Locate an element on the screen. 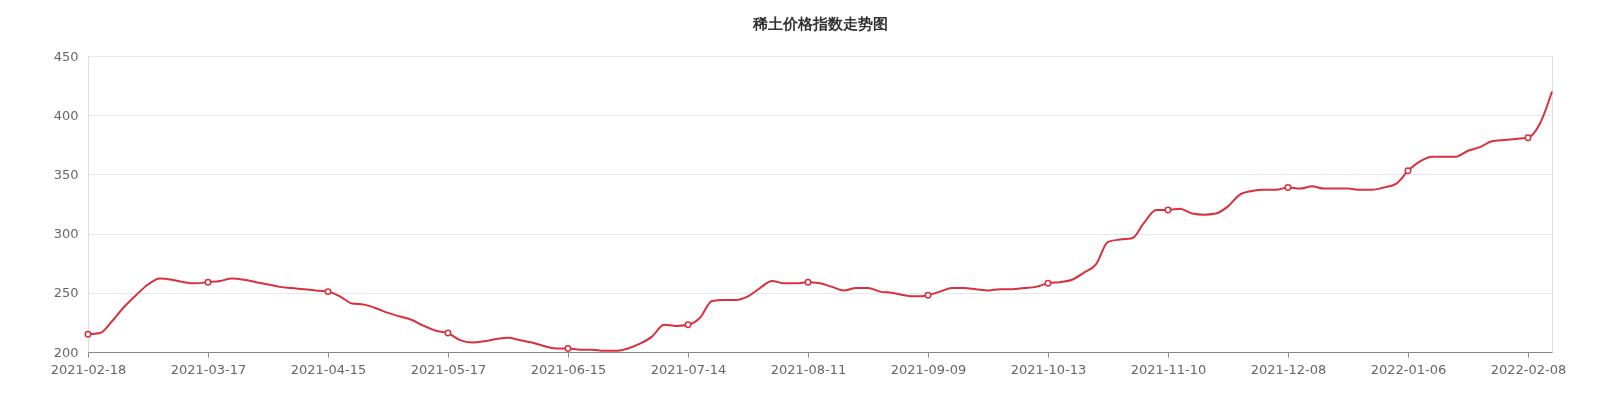  x-tick-label: 2021-03-17 is located at coordinates (208, 369).